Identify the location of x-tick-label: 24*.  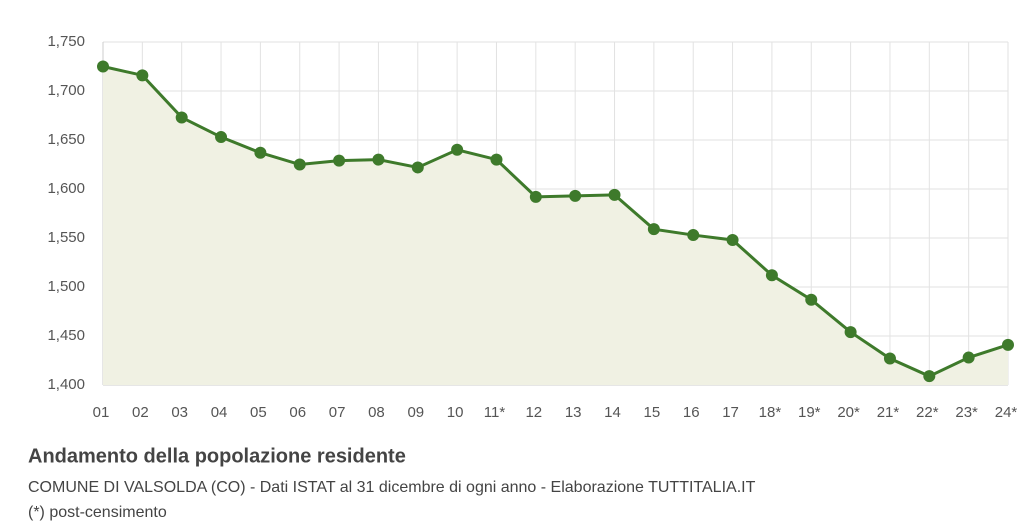
(1006, 412).